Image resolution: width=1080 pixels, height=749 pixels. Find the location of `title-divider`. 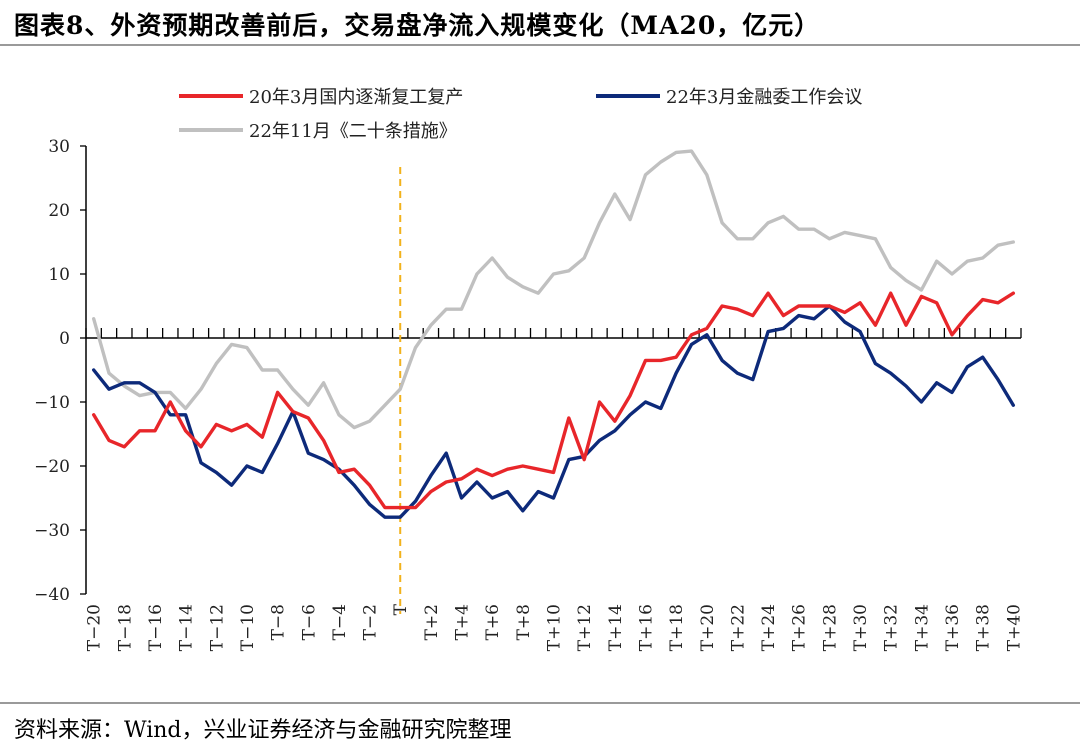

title-divider is located at coordinates (540, 45).